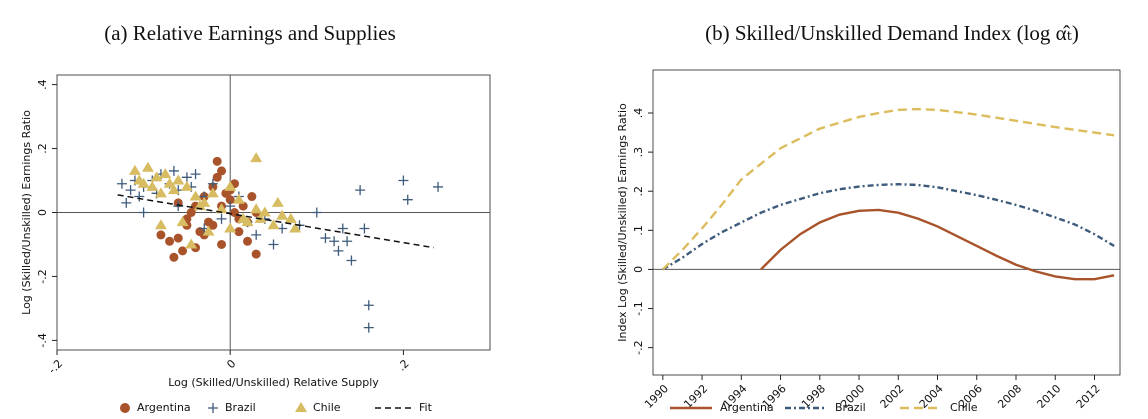  What do you see at coordinates (892, 396) in the screenshot?
I see `x-tick-label: 2002` at bounding box center [892, 396].